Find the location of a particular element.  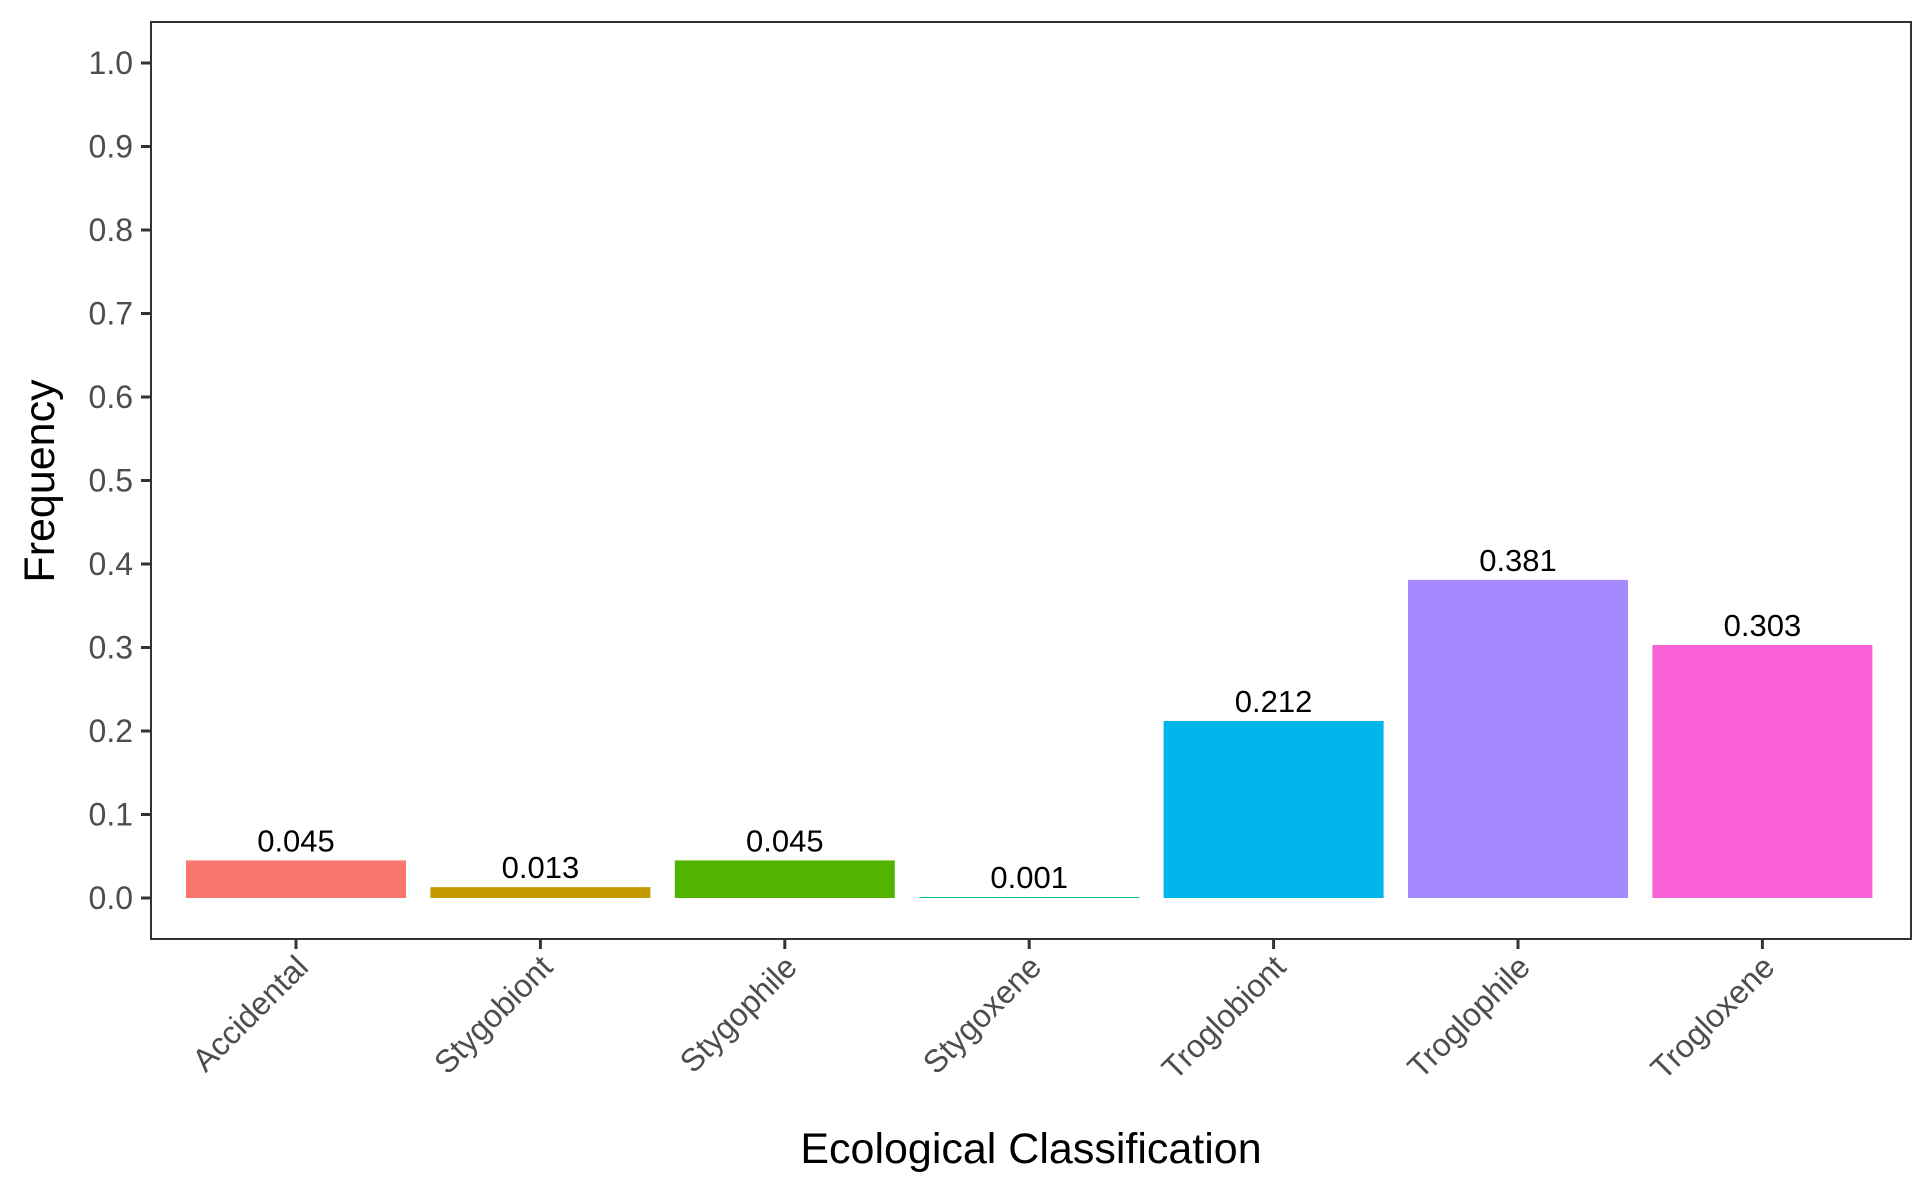

bar-troglophile is located at coordinates (1518, 738).